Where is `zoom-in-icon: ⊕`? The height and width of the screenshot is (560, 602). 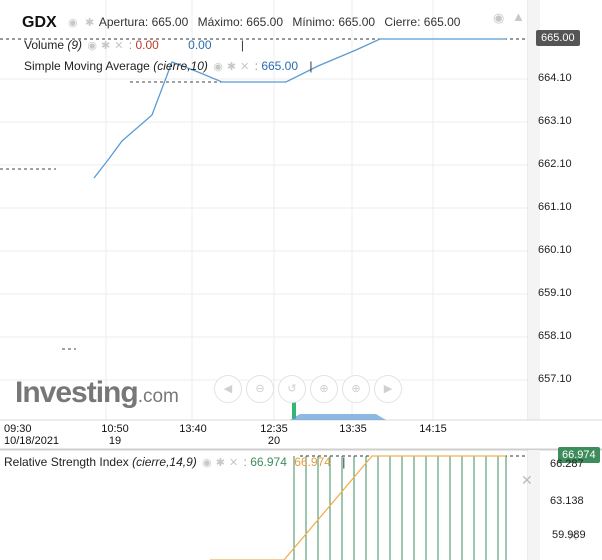
zoom-in-icon: ⊕ is located at coordinates (324, 389).